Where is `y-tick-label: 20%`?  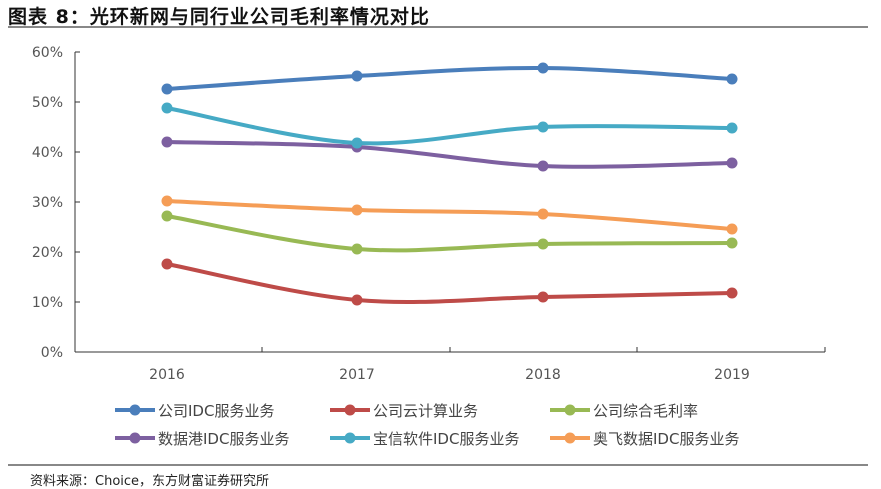 y-tick-label: 20% is located at coordinates (47, 253).